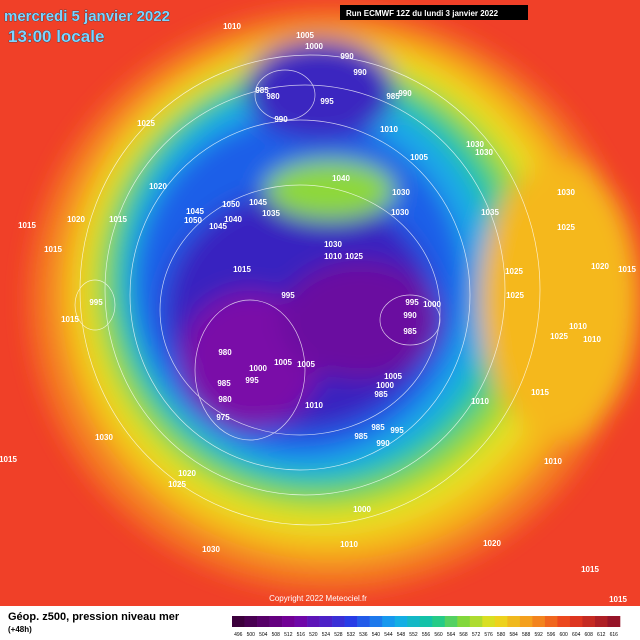  Describe the element at coordinates (413, 635) in the screenshot. I see `scale-label: 552` at that location.